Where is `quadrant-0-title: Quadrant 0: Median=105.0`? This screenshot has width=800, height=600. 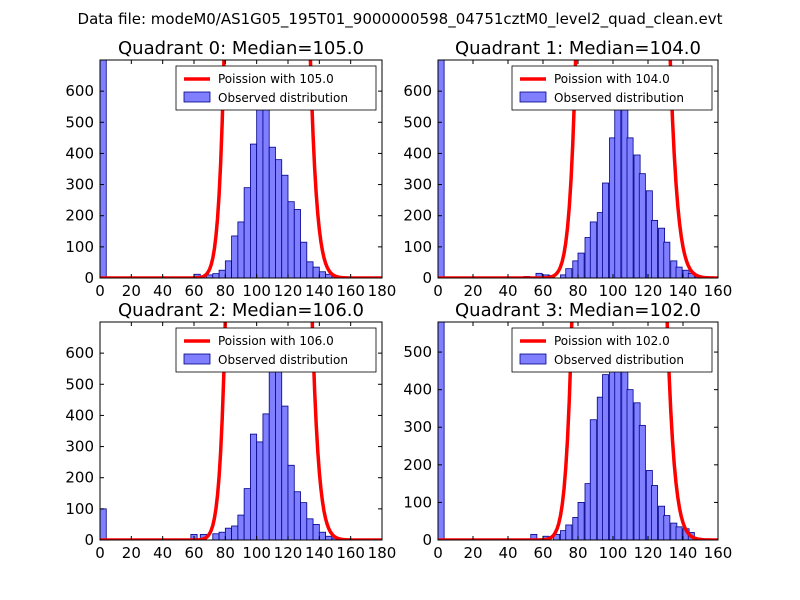 quadrant-0-title: Quadrant 0: Median=105.0 is located at coordinates (241, 48).